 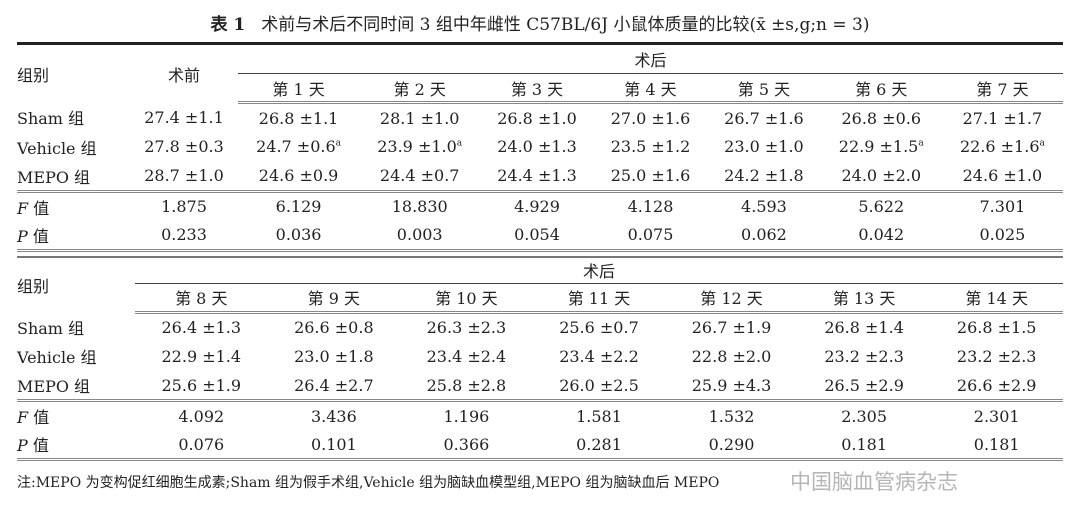 I want to click on value-cell: 26.8 ±1.1, so click(x=298, y=118).